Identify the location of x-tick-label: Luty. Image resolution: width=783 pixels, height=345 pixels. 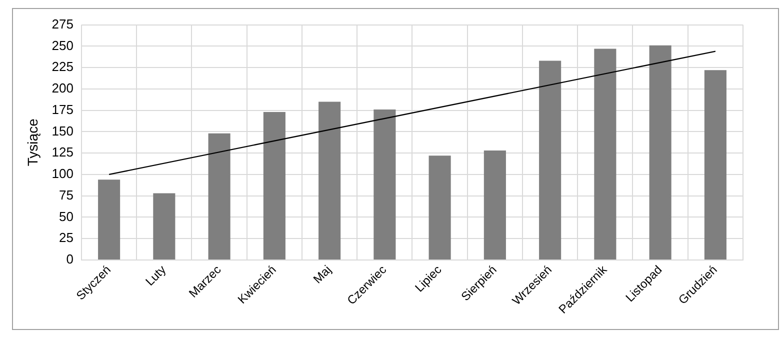
(155, 275).